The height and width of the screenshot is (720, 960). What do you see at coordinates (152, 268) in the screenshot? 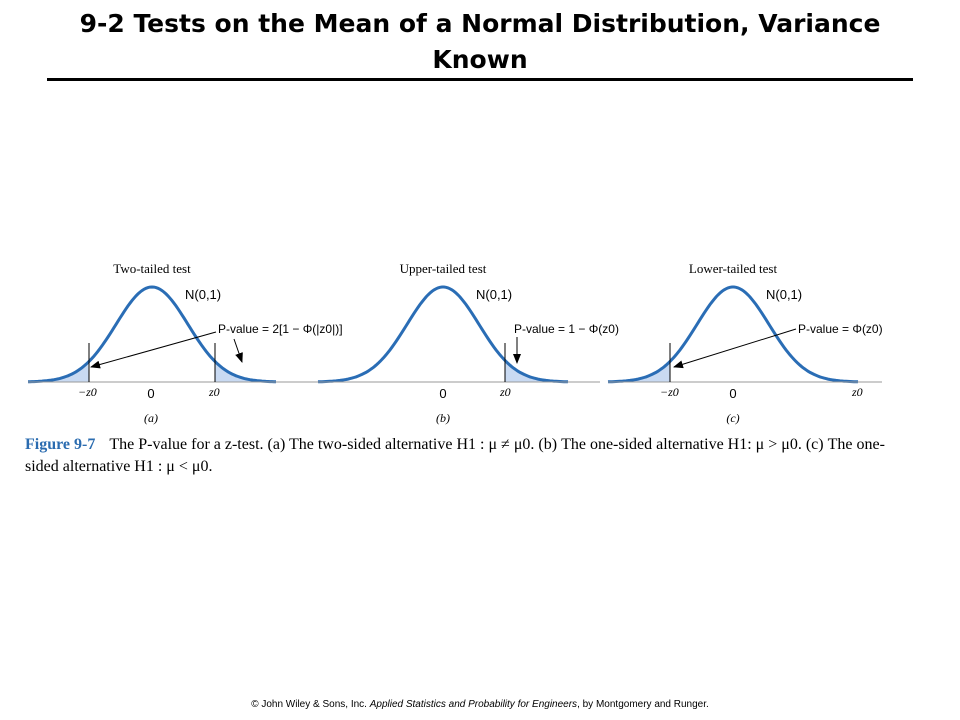
I see `panel-title: Two-tailed test` at bounding box center [152, 268].